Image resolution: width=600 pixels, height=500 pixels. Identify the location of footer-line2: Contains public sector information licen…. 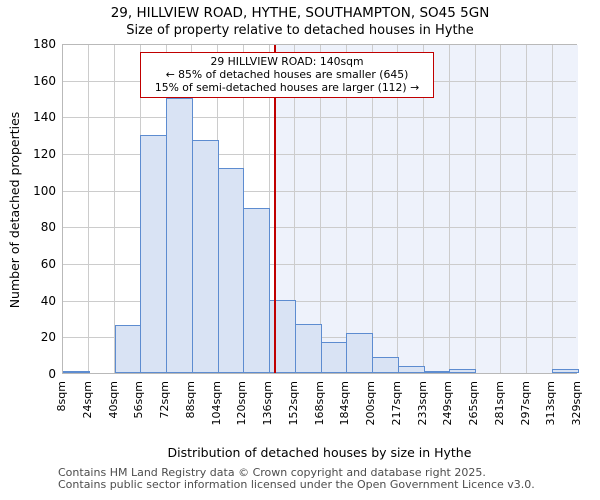
(296, 484).